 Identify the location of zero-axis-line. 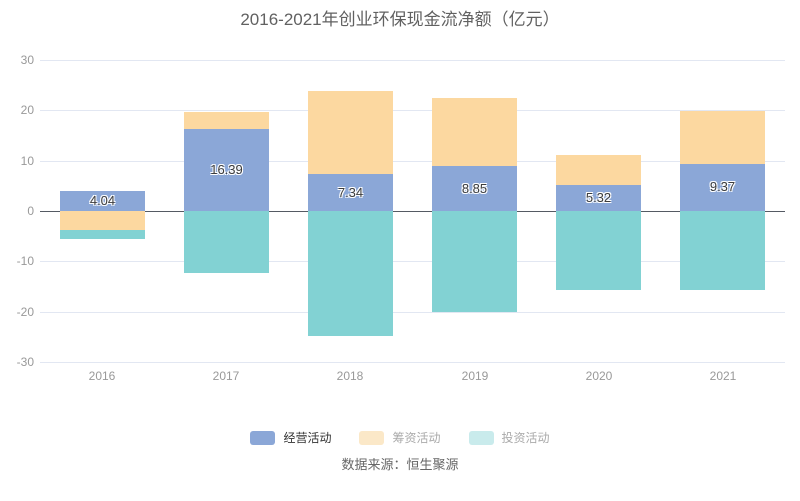
(412, 211).